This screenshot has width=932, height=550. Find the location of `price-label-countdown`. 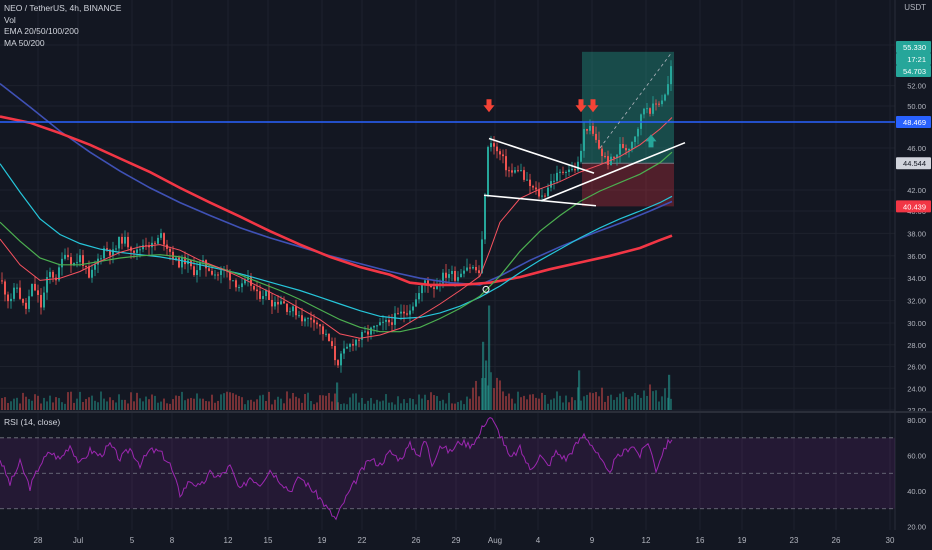

price-label-countdown is located at coordinates (913, 59).